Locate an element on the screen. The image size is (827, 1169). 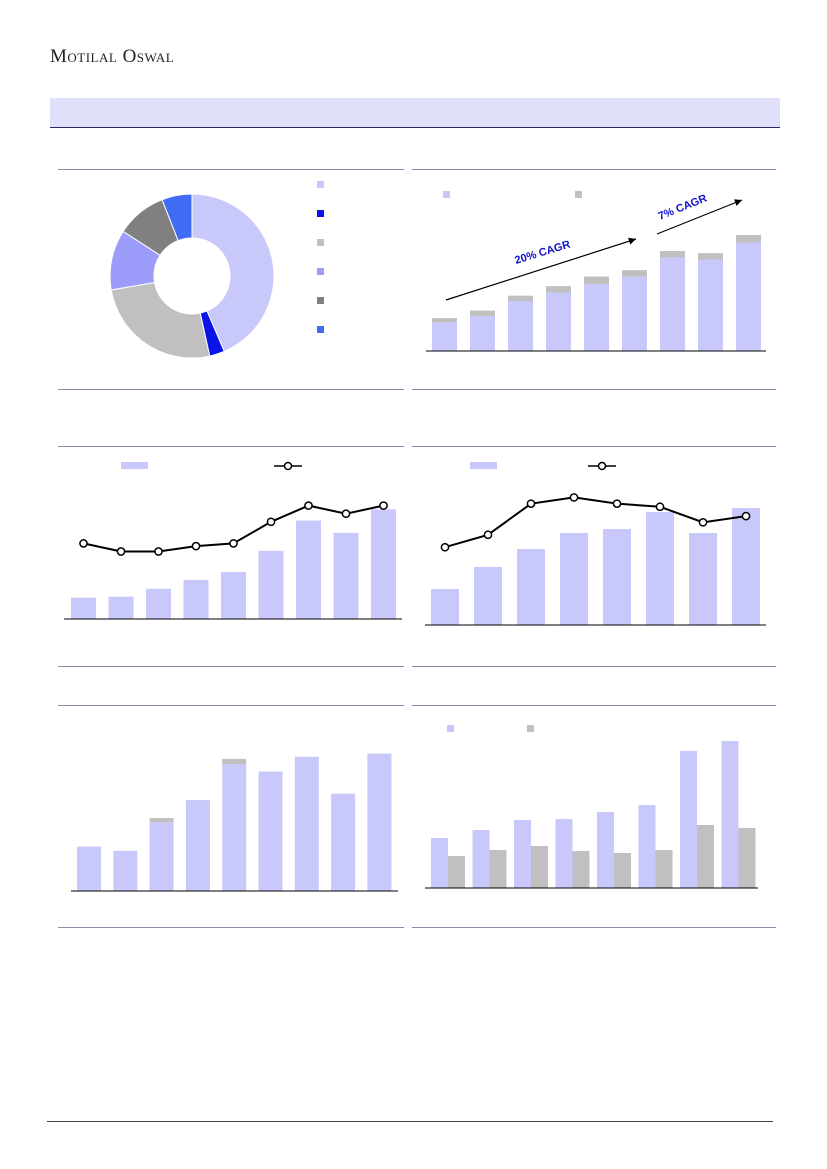
brand-logo: Motilal Oswal is located at coordinates (112, 56).